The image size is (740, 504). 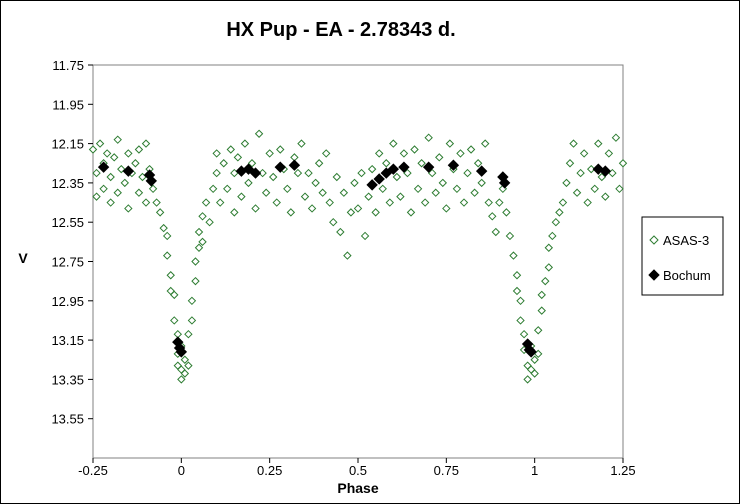 I want to click on x-tick-label: 0.25, so click(x=269, y=470).